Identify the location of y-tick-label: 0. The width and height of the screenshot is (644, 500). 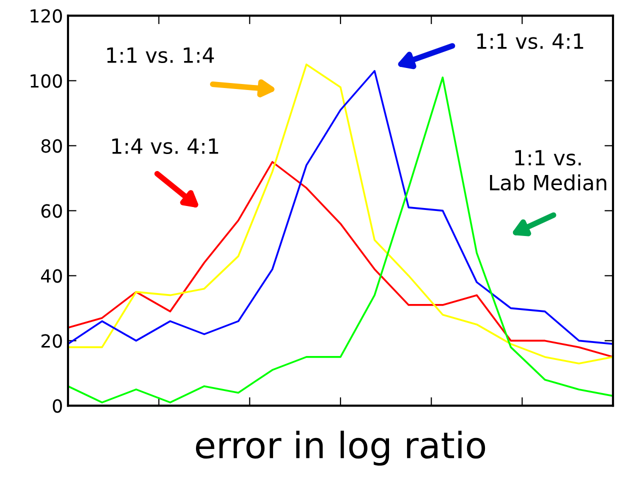
(57, 406).